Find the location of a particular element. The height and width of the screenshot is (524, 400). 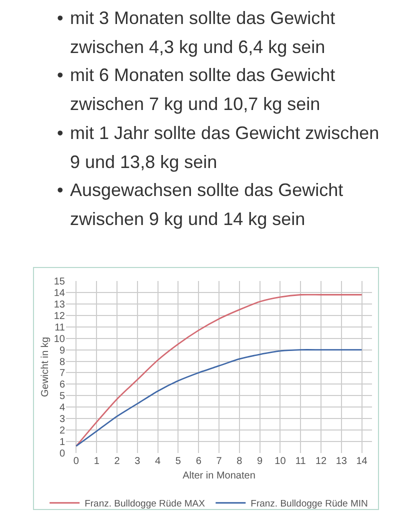

legend-label: Franz. Bulldogge Rüde MAX is located at coordinates (145, 504).